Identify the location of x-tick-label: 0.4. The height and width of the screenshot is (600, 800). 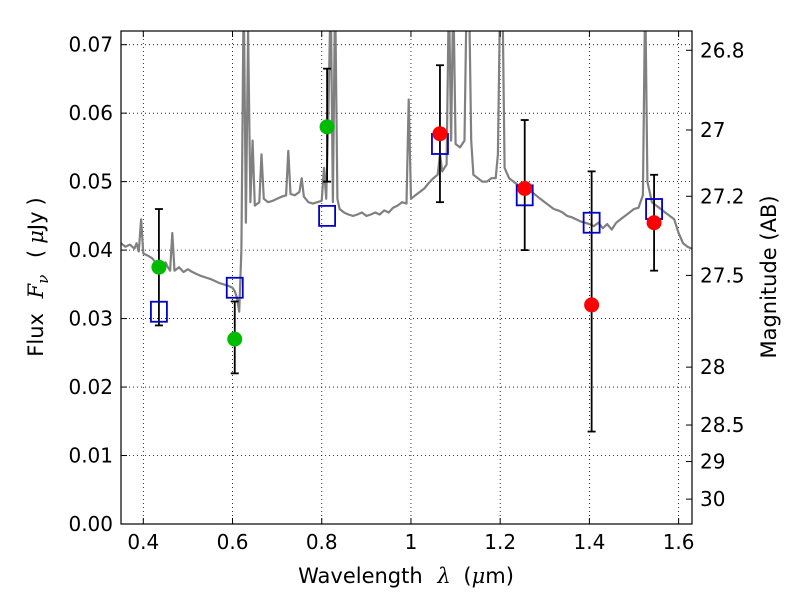
(143, 542).